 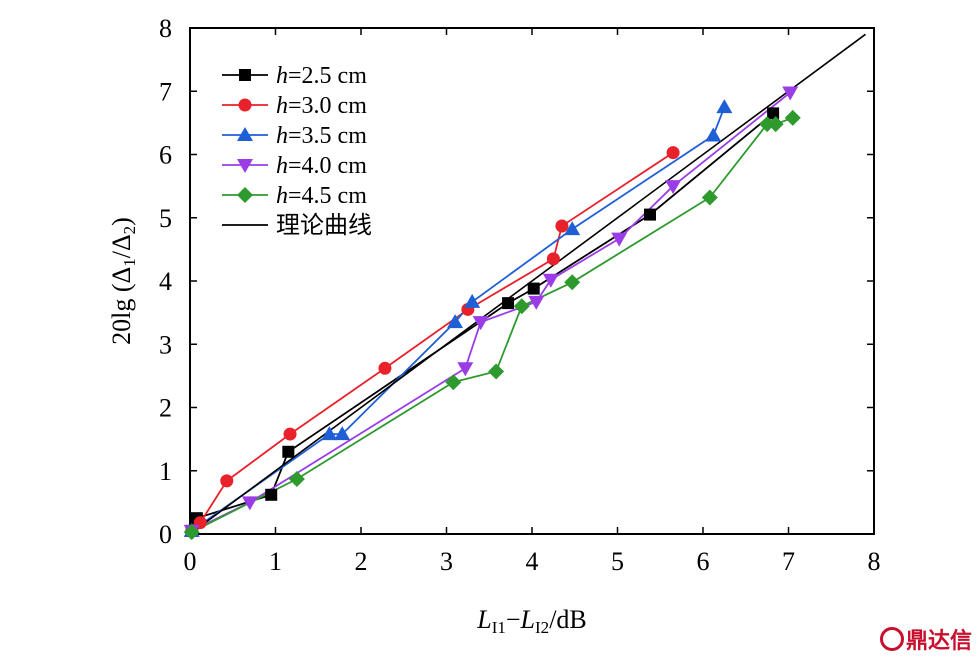 What do you see at coordinates (165, 281) in the screenshot?
I see `y-tick-label: 4` at bounding box center [165, 281].